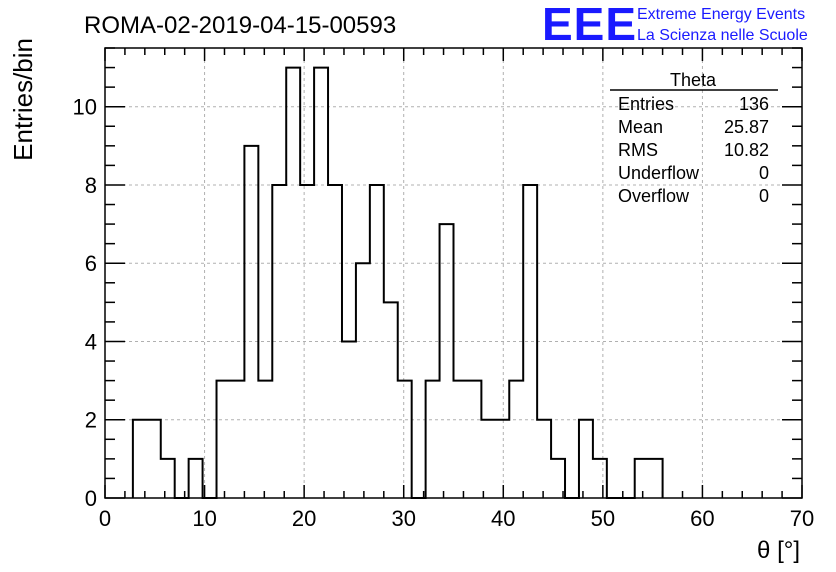 Image resolution: width=836 pixels, height=572 pixels. What do you see at coordinates (640, 127) in the screenshot?
I see `stats-row-label: Mean` at bounding box center [640, 127].